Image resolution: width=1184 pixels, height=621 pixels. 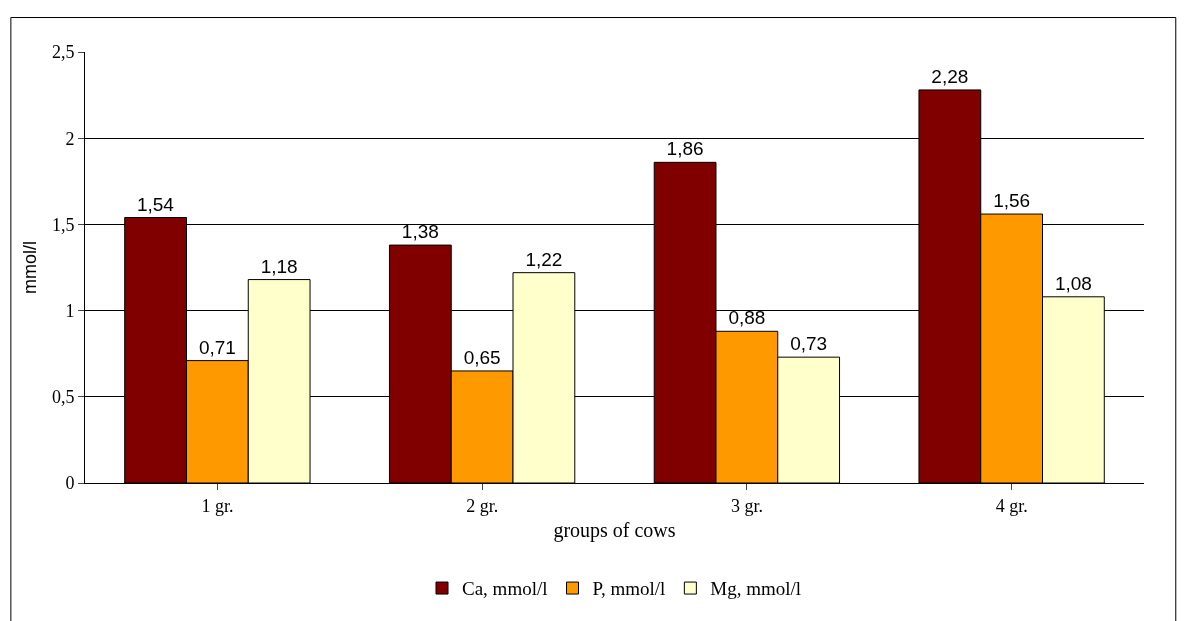 I want to click on y-tick-label: 0,5, so click(x=63, y=397).